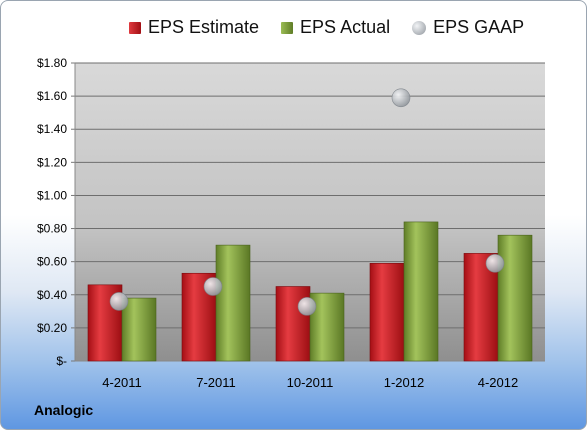 Image resolution: width=587 pixels, height=430 pixels. What do you see at coordinates (216, 382) in the screenshot?
I see `x-category-label: 7-2011` at bounding box center [216, 382].